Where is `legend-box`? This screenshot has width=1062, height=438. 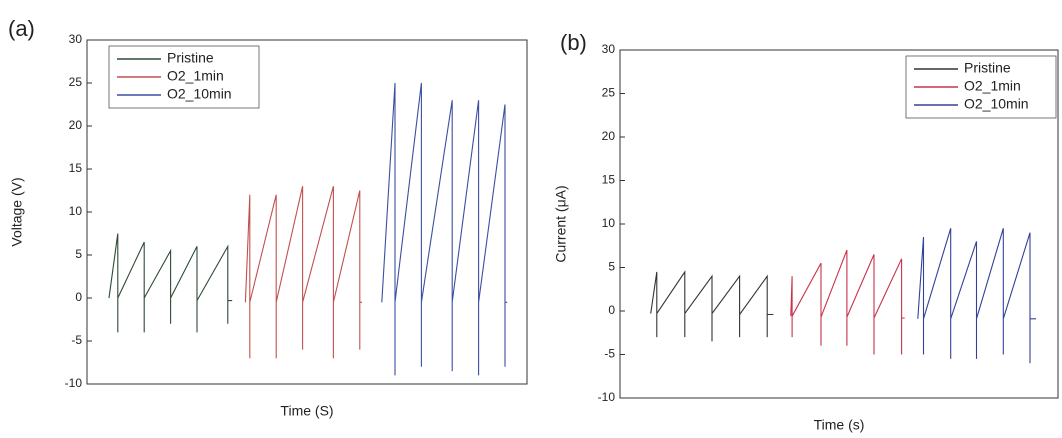
legend-box is located at coordinates (184, 77).